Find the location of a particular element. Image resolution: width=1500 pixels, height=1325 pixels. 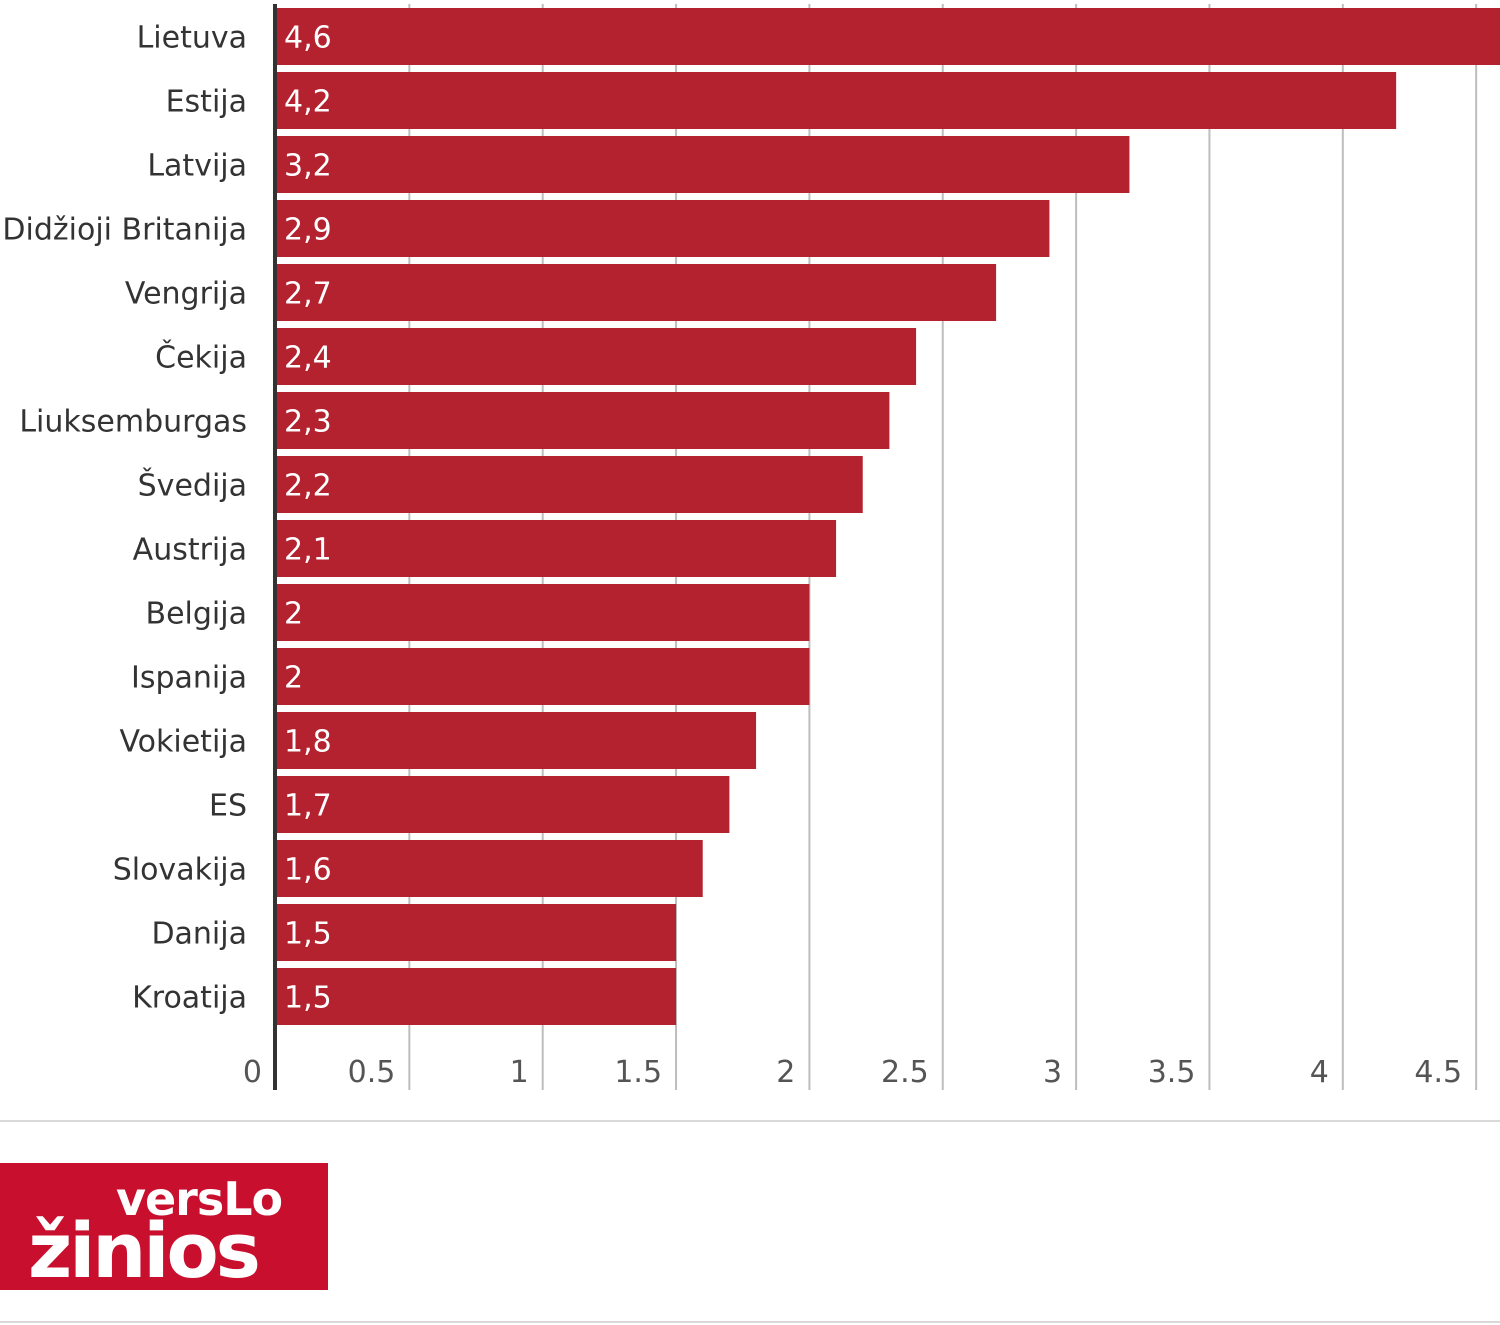

x-tick-label: 4.5 is located at coordinates (1438, 1072).